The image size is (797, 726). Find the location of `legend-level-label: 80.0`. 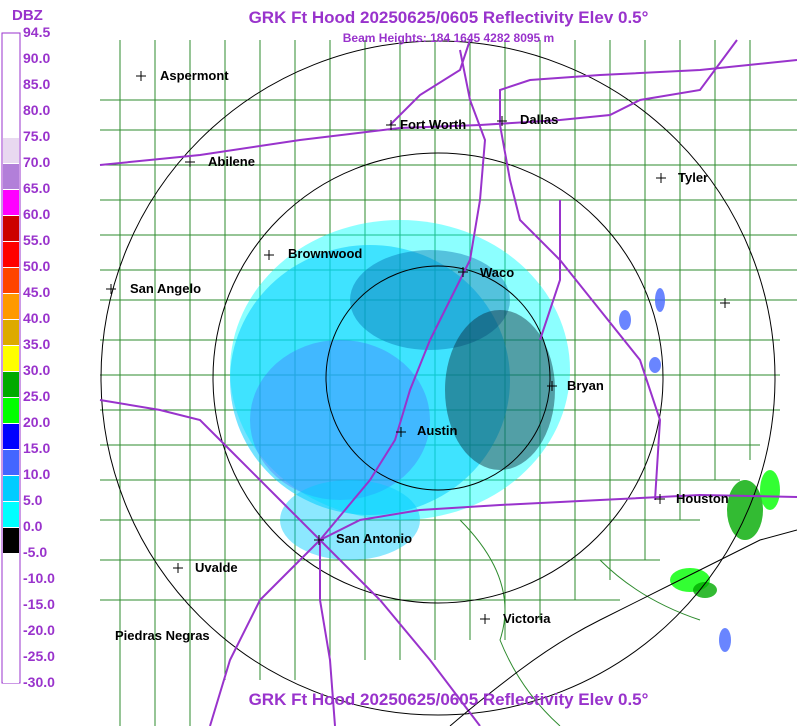

legend-level-label: 80.0 is located at coordinates (37, 110).